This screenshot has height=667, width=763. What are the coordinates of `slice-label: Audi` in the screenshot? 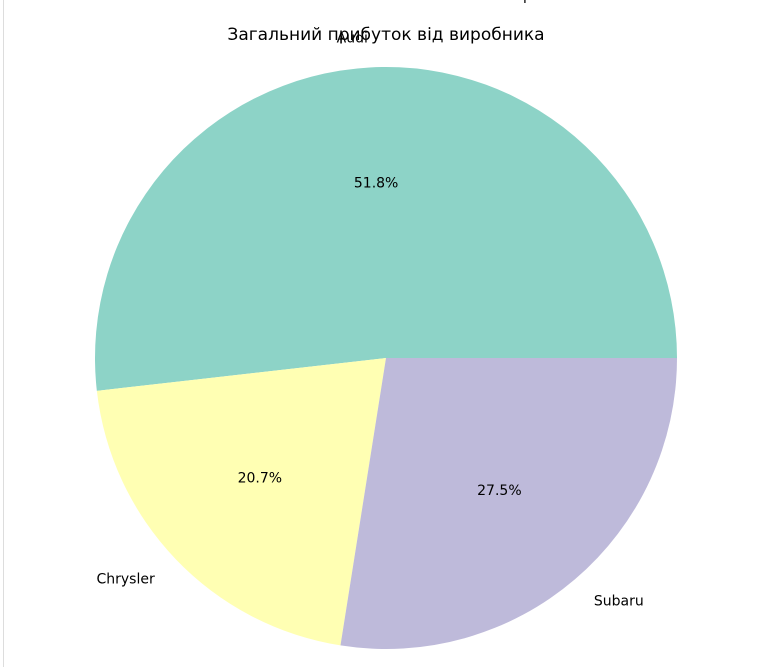 It's located at (352, 38).